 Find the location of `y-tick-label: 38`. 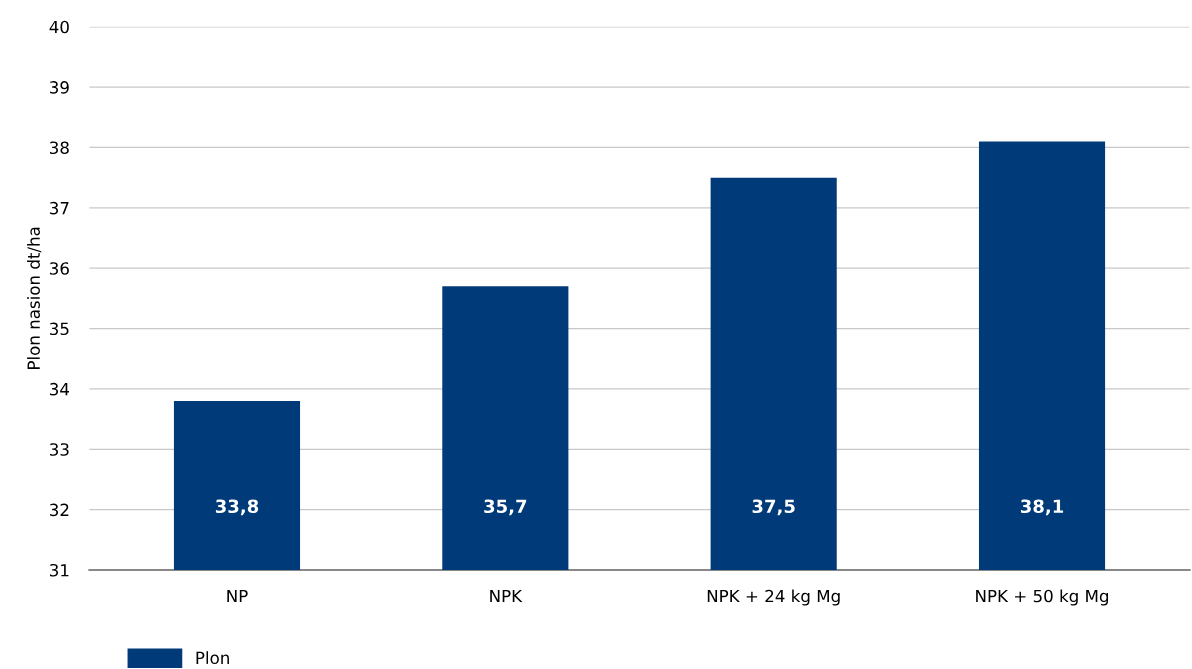

y-tick-label: 38 is located at coordinates (59, 148).